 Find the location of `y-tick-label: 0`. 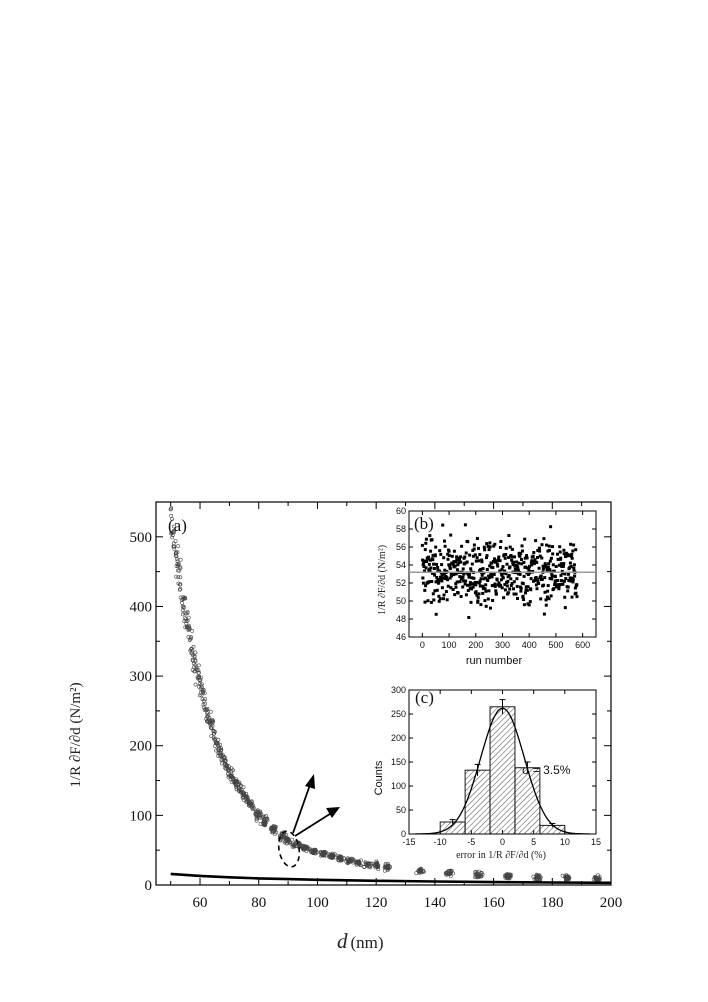

y-tick-label: 0 is located at coordinates (149, 886).